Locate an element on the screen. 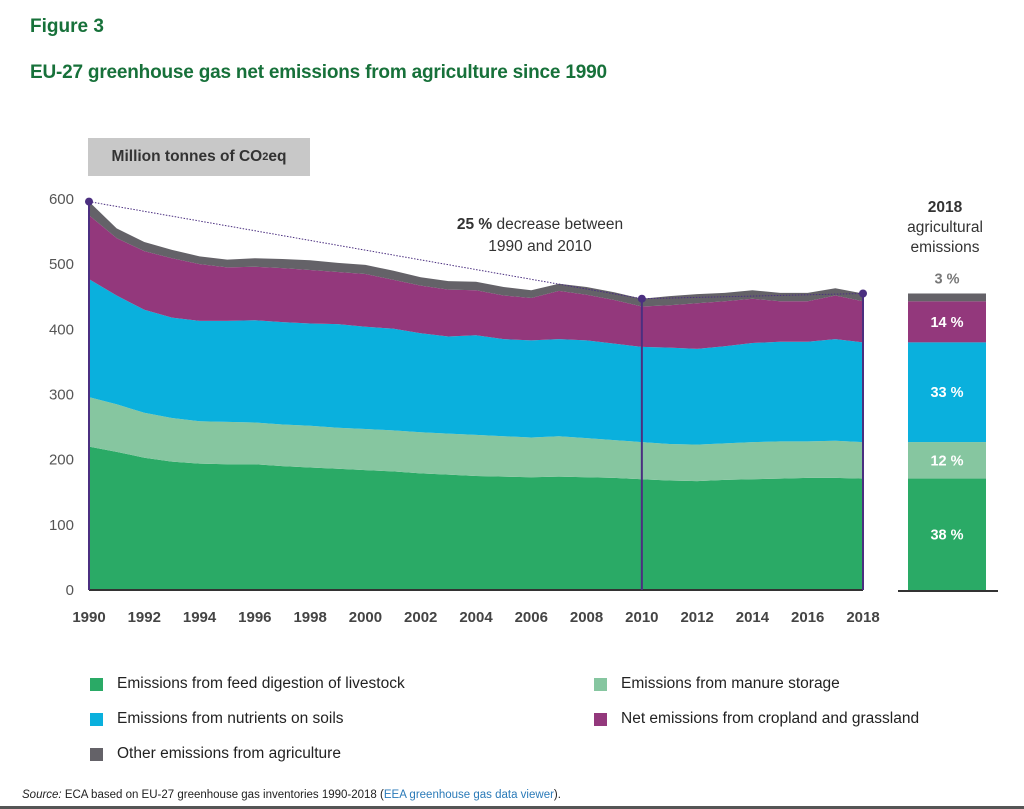  y-tick-label: 0 is located at coordinates (70, 590).